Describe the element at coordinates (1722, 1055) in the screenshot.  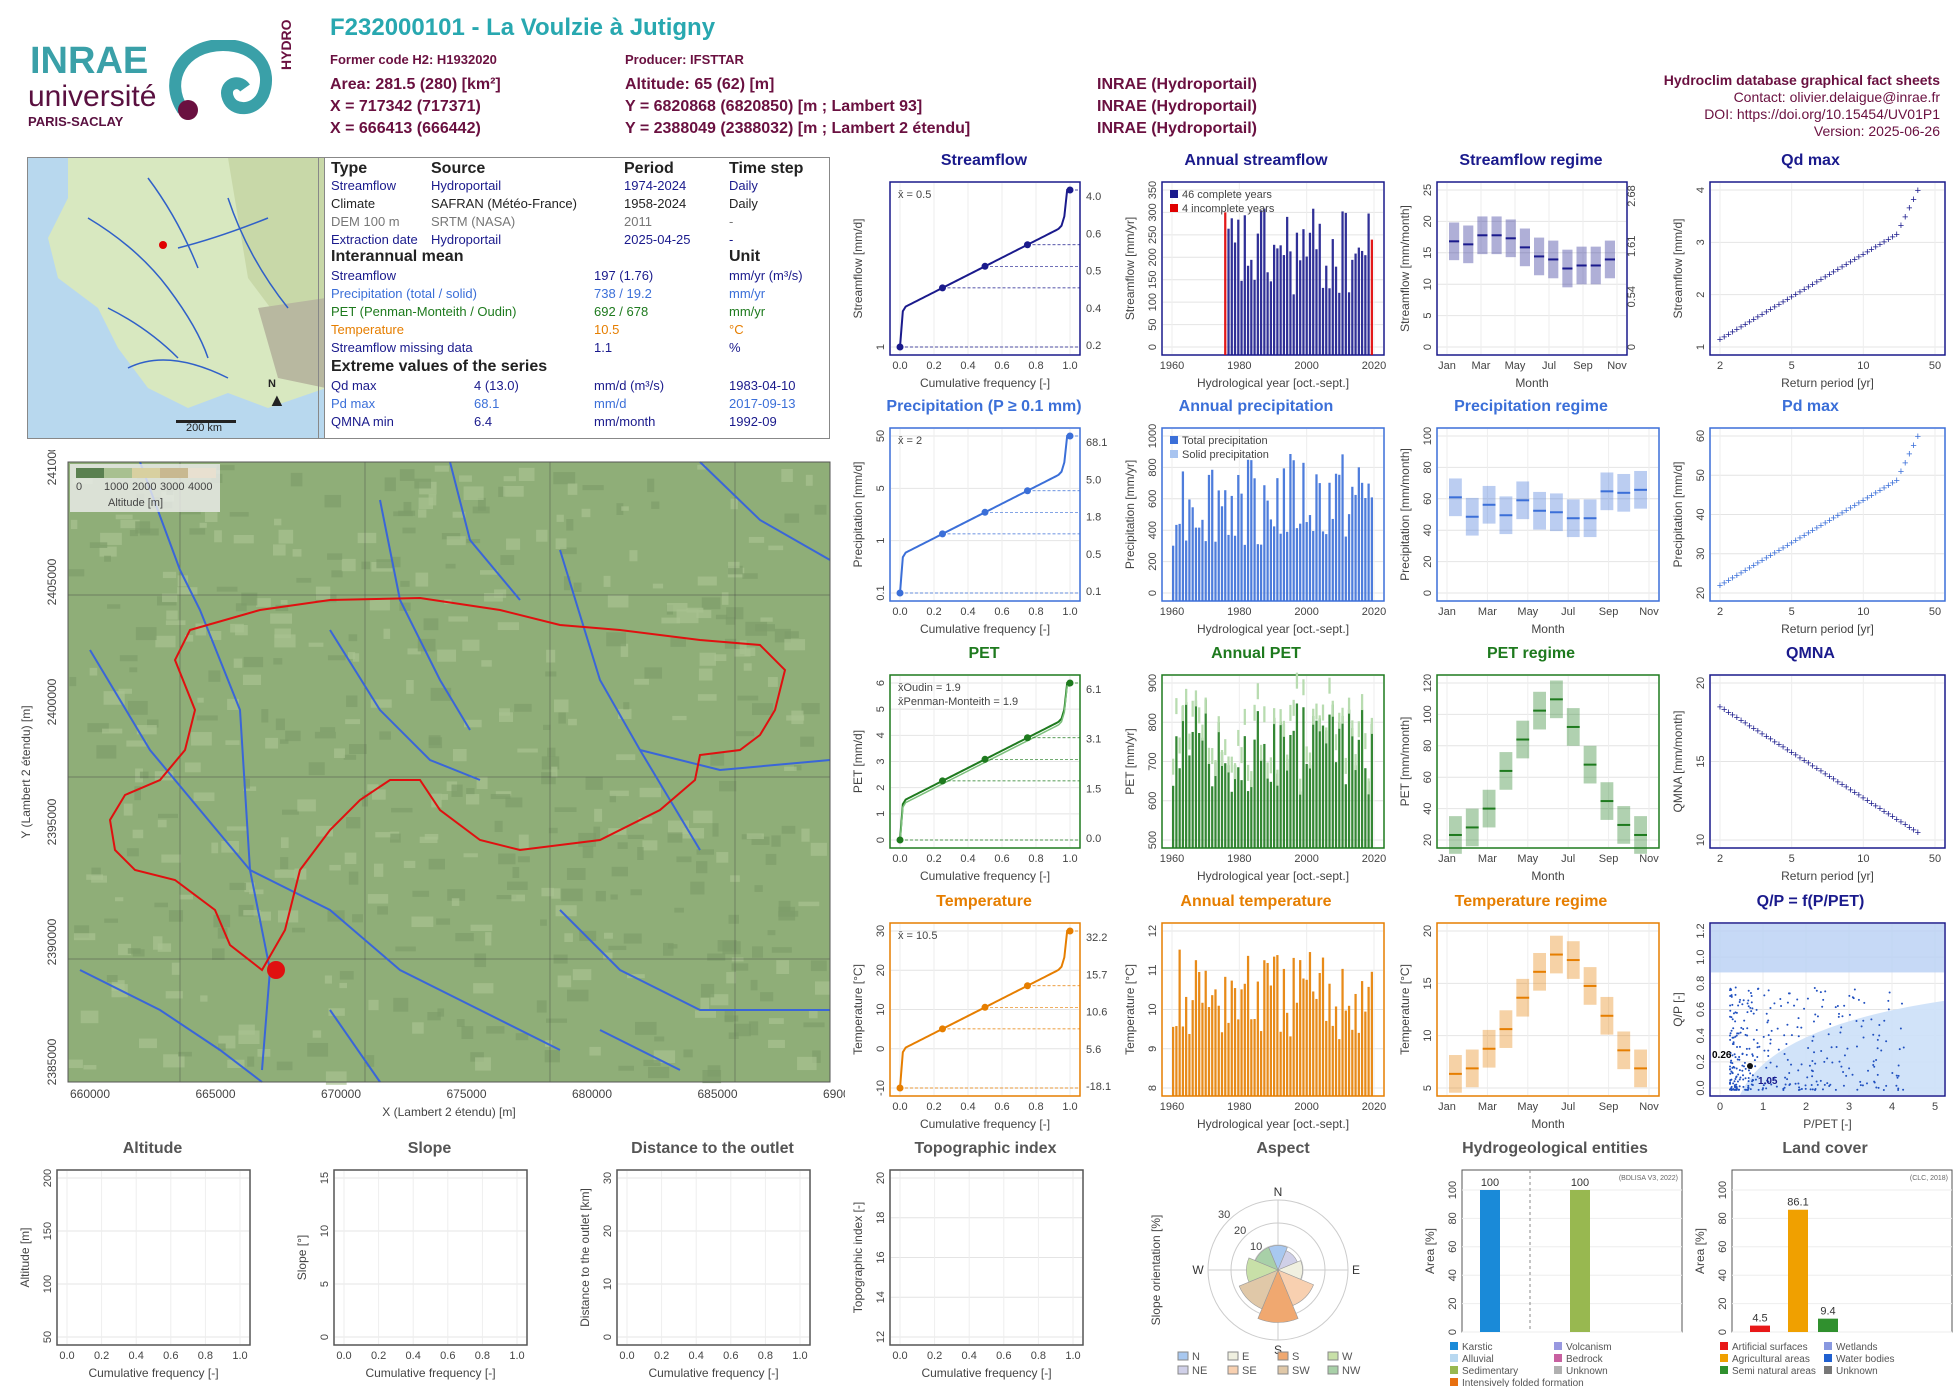
I see `qp-median-q-label: 0.26` at that location.